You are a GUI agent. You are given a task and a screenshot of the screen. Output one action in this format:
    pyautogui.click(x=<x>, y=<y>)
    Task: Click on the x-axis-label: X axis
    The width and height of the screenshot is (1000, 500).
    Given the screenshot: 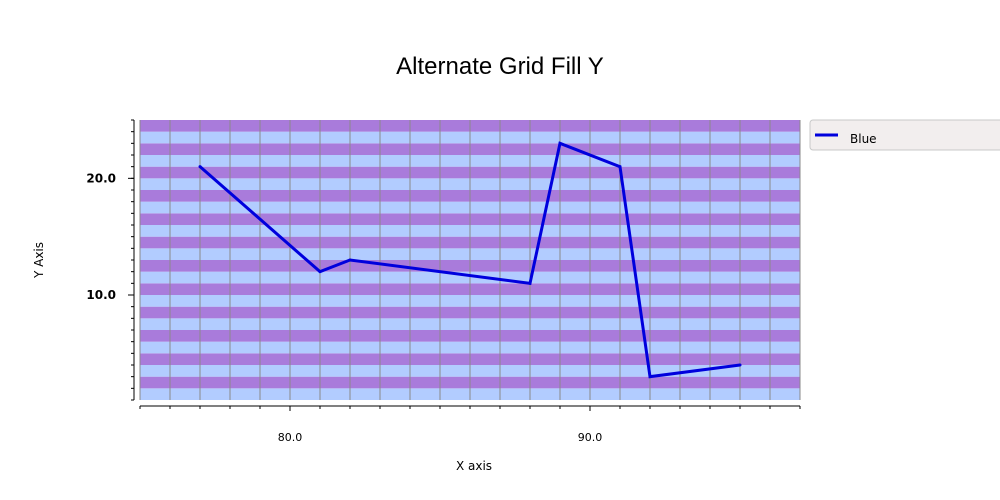 What is the action you would take?
    pyautogui.click(x=474, y=466)
    